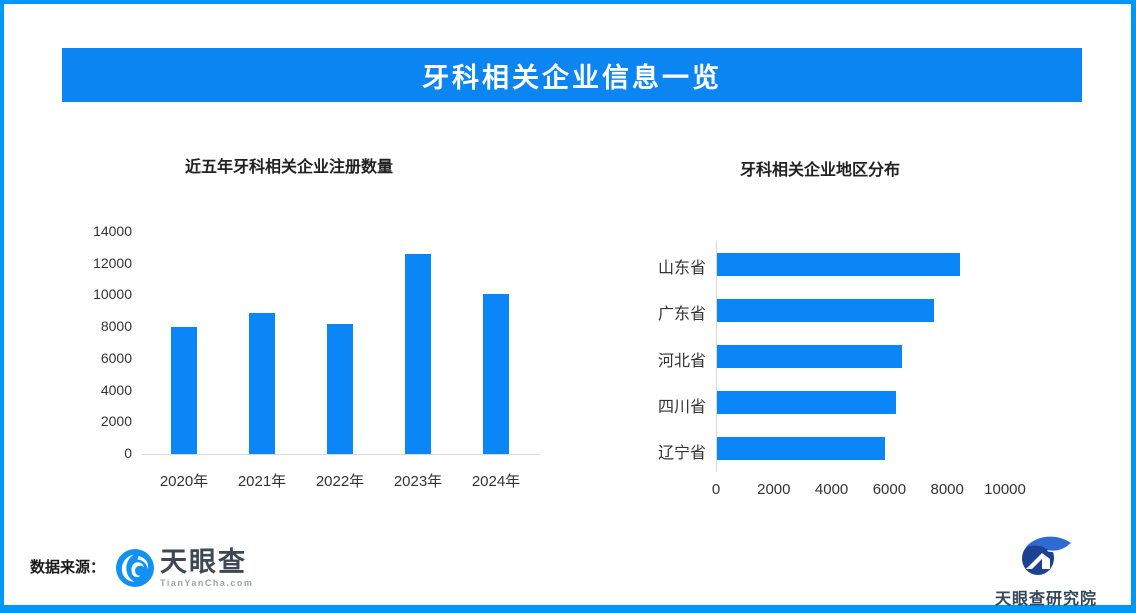 This screenshot has height=613, width=1136. Describe the element at coordinates (838, 264) in the screenshot. I see `bar-山东省` at that location.